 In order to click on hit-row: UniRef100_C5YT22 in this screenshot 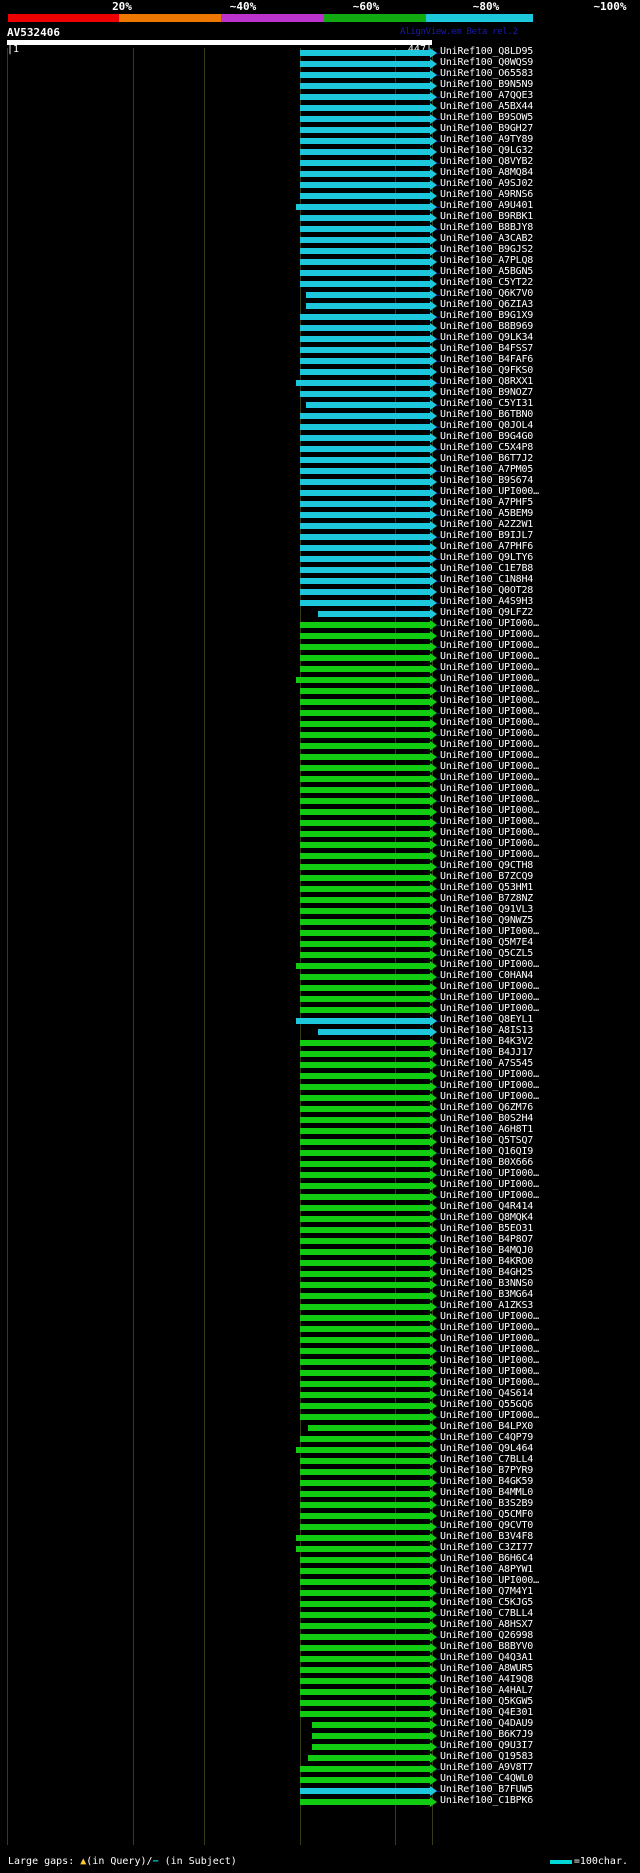, I will do `click(320, 283)`.